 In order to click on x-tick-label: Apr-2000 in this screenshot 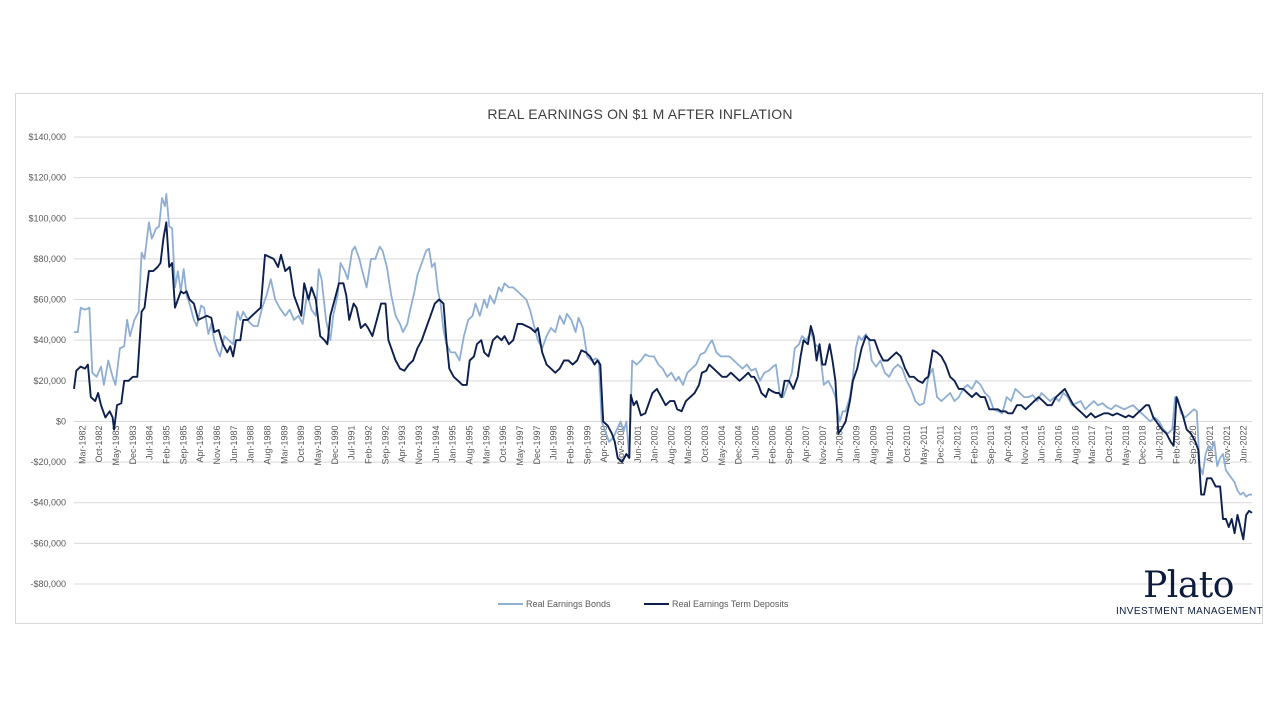, I will do `click(604, 443)`.